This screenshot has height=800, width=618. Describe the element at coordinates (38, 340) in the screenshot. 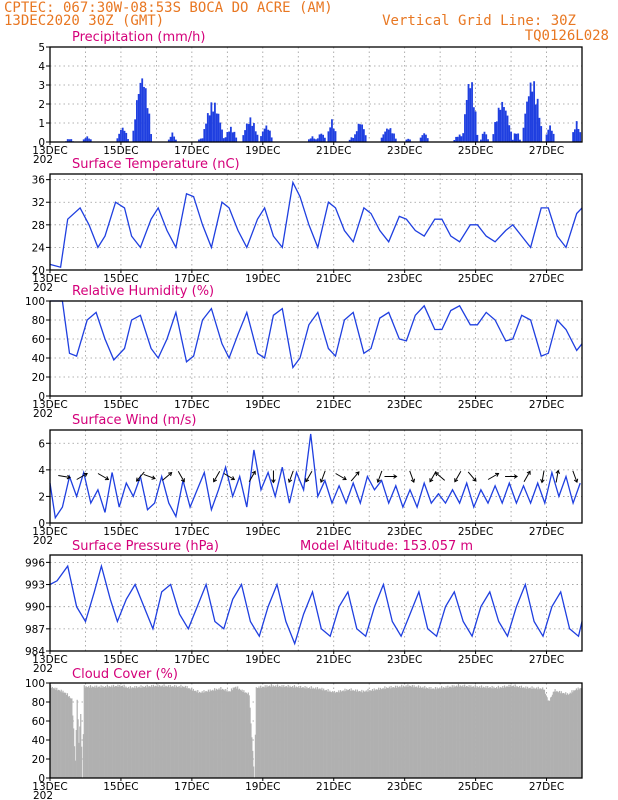

I see `y-tick-label: 60` at that location.